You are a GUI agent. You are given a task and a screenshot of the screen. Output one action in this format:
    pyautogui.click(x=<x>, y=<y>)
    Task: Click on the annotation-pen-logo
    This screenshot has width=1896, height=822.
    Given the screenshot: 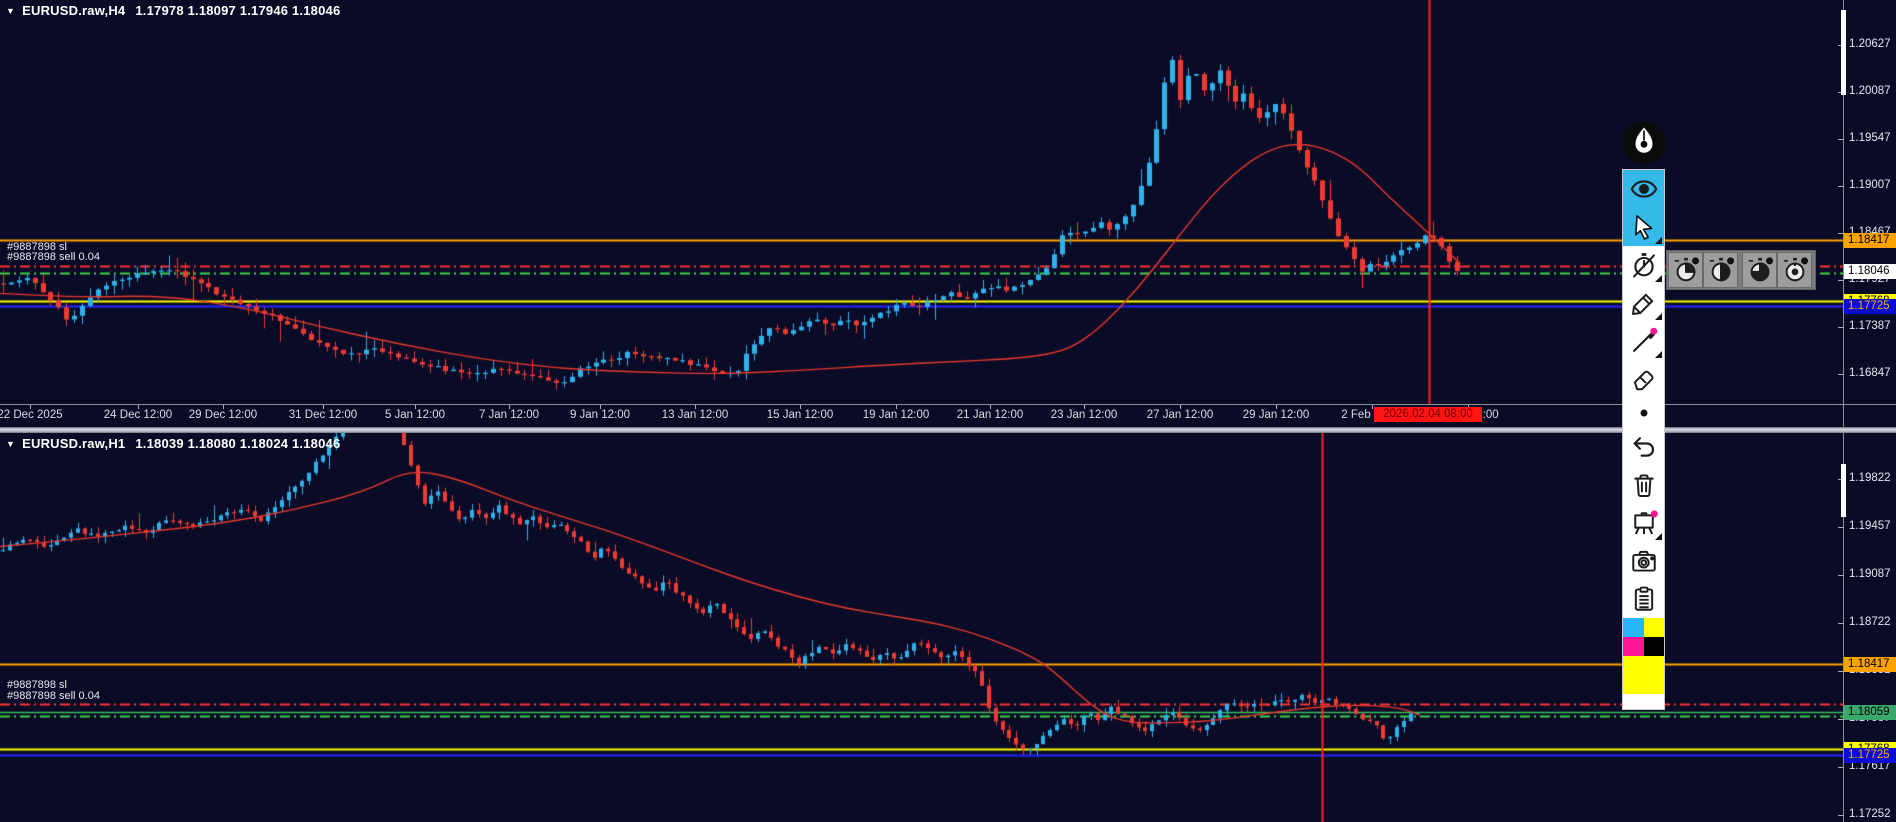 What is the action you would take?
    pyautogui.click(x=1644, y=143)
    